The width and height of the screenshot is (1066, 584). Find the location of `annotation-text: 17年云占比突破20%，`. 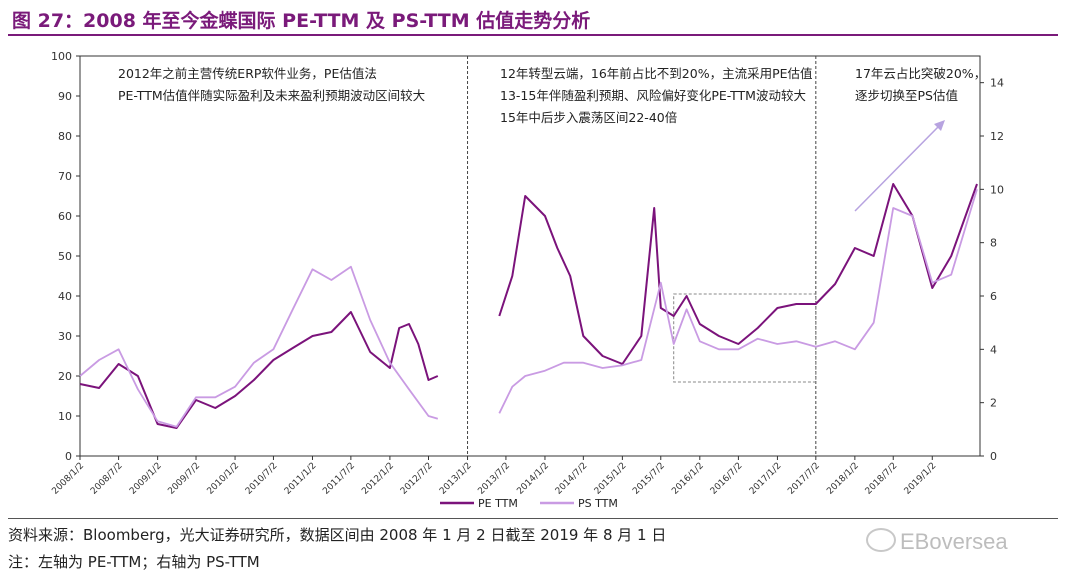

annotation-text: 17年云占比突破20%， is located at coordinates (920, 73).